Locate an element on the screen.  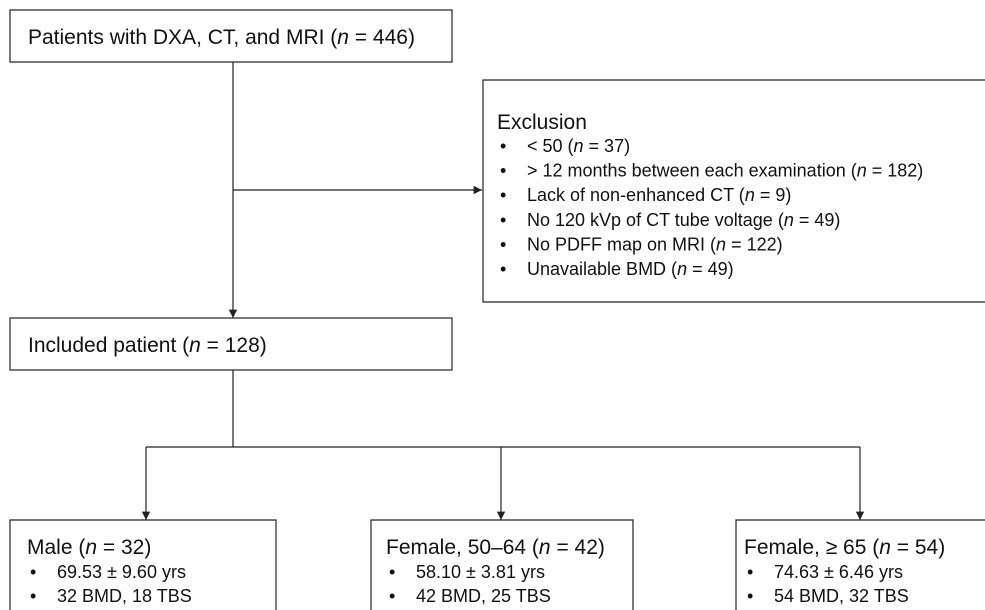
group-item: 74.63 ± 6.46 yrs is located at coordinates (838, 572).